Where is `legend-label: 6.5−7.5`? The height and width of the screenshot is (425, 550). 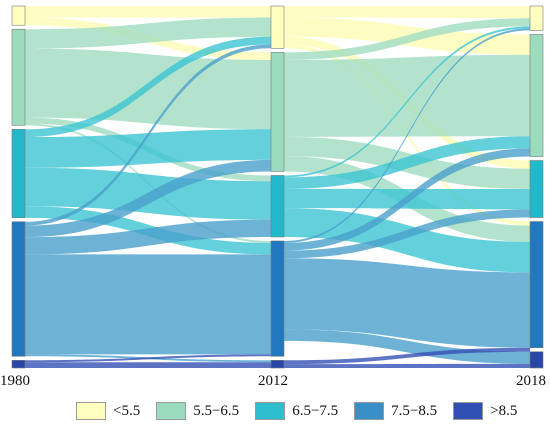
legend-label: 6.5−7.5 is located at coordinates (315, 410).